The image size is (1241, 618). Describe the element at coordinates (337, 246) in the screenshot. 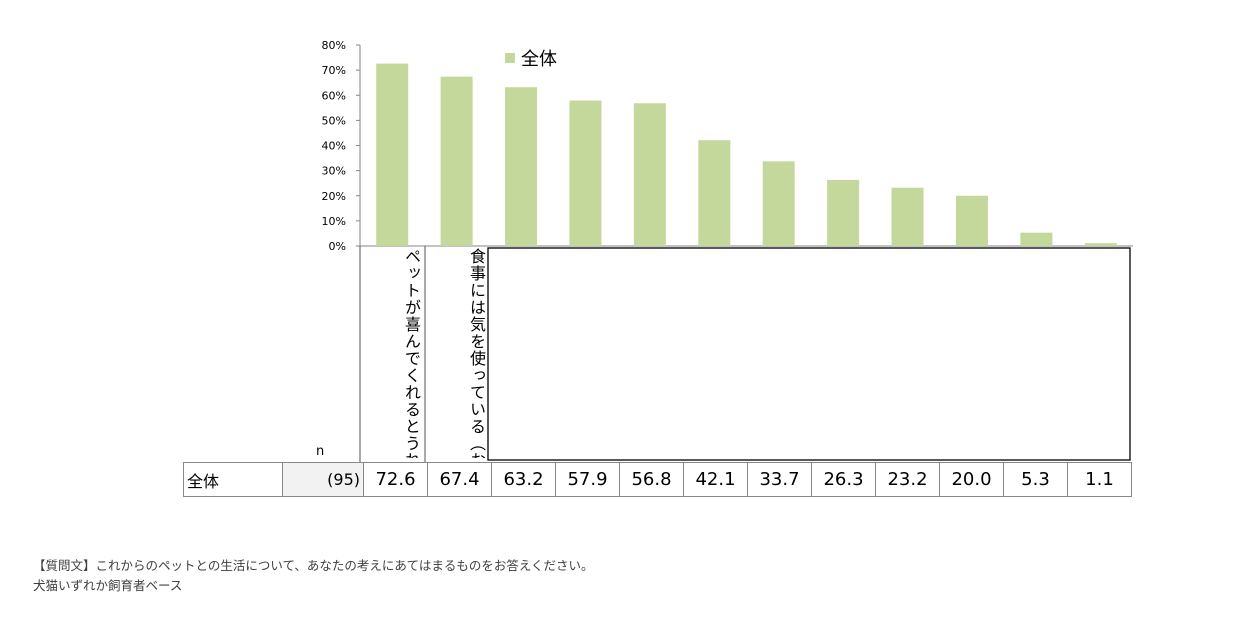

I see `y-tick-label: 0%` at that location.